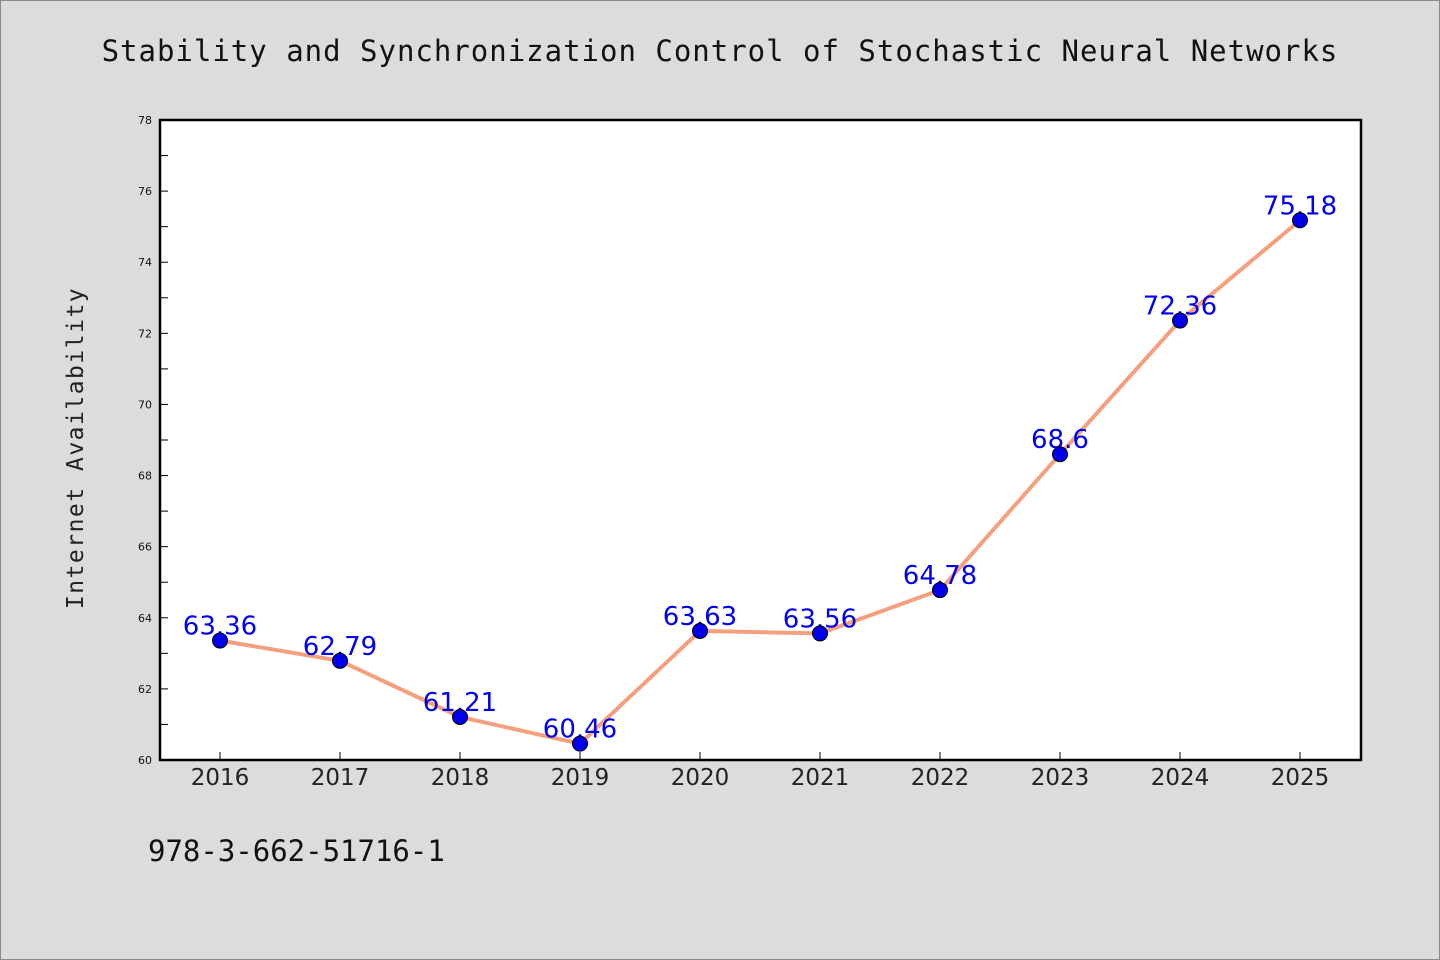  I want to click on x-tick-label: 2021, so click(820, 778).